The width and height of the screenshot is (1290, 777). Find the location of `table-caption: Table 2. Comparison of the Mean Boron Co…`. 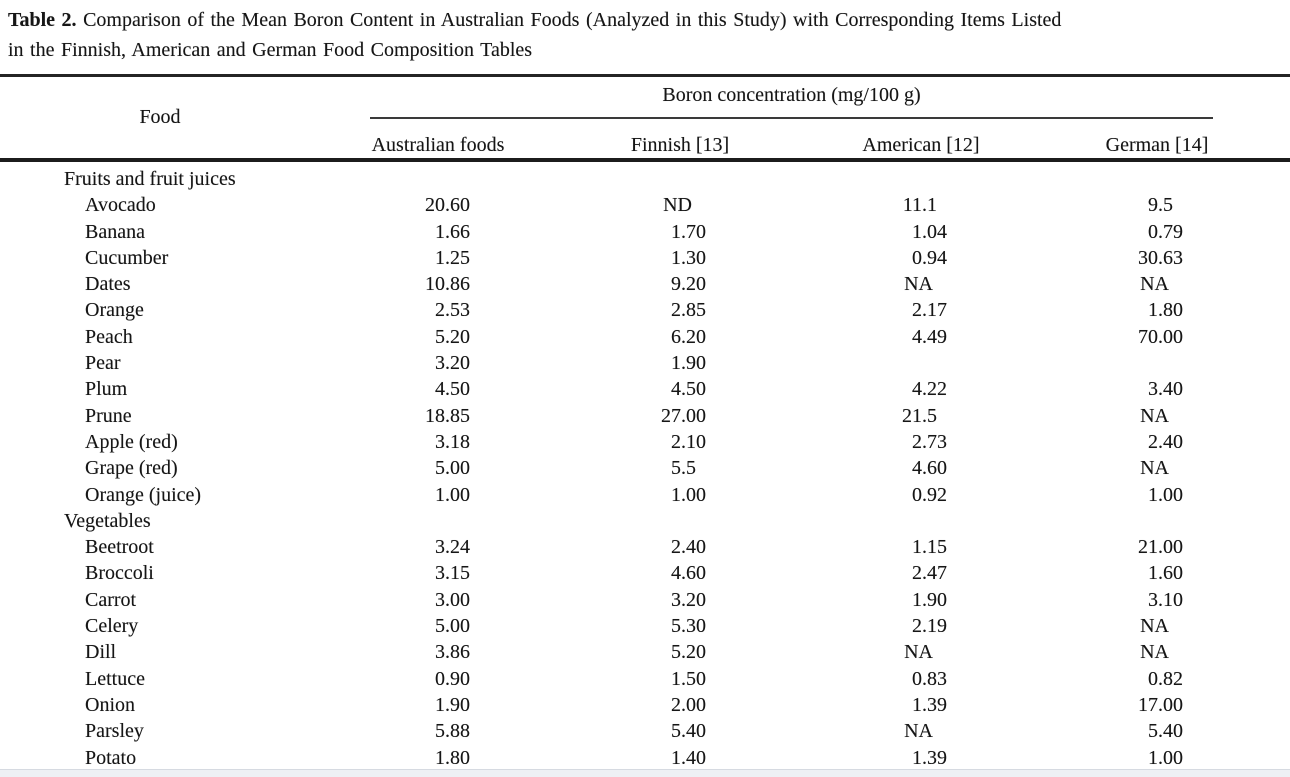

table-caption: Table 2. Comparison of the Mean Boron Co… is located at coordinates (534, 35).